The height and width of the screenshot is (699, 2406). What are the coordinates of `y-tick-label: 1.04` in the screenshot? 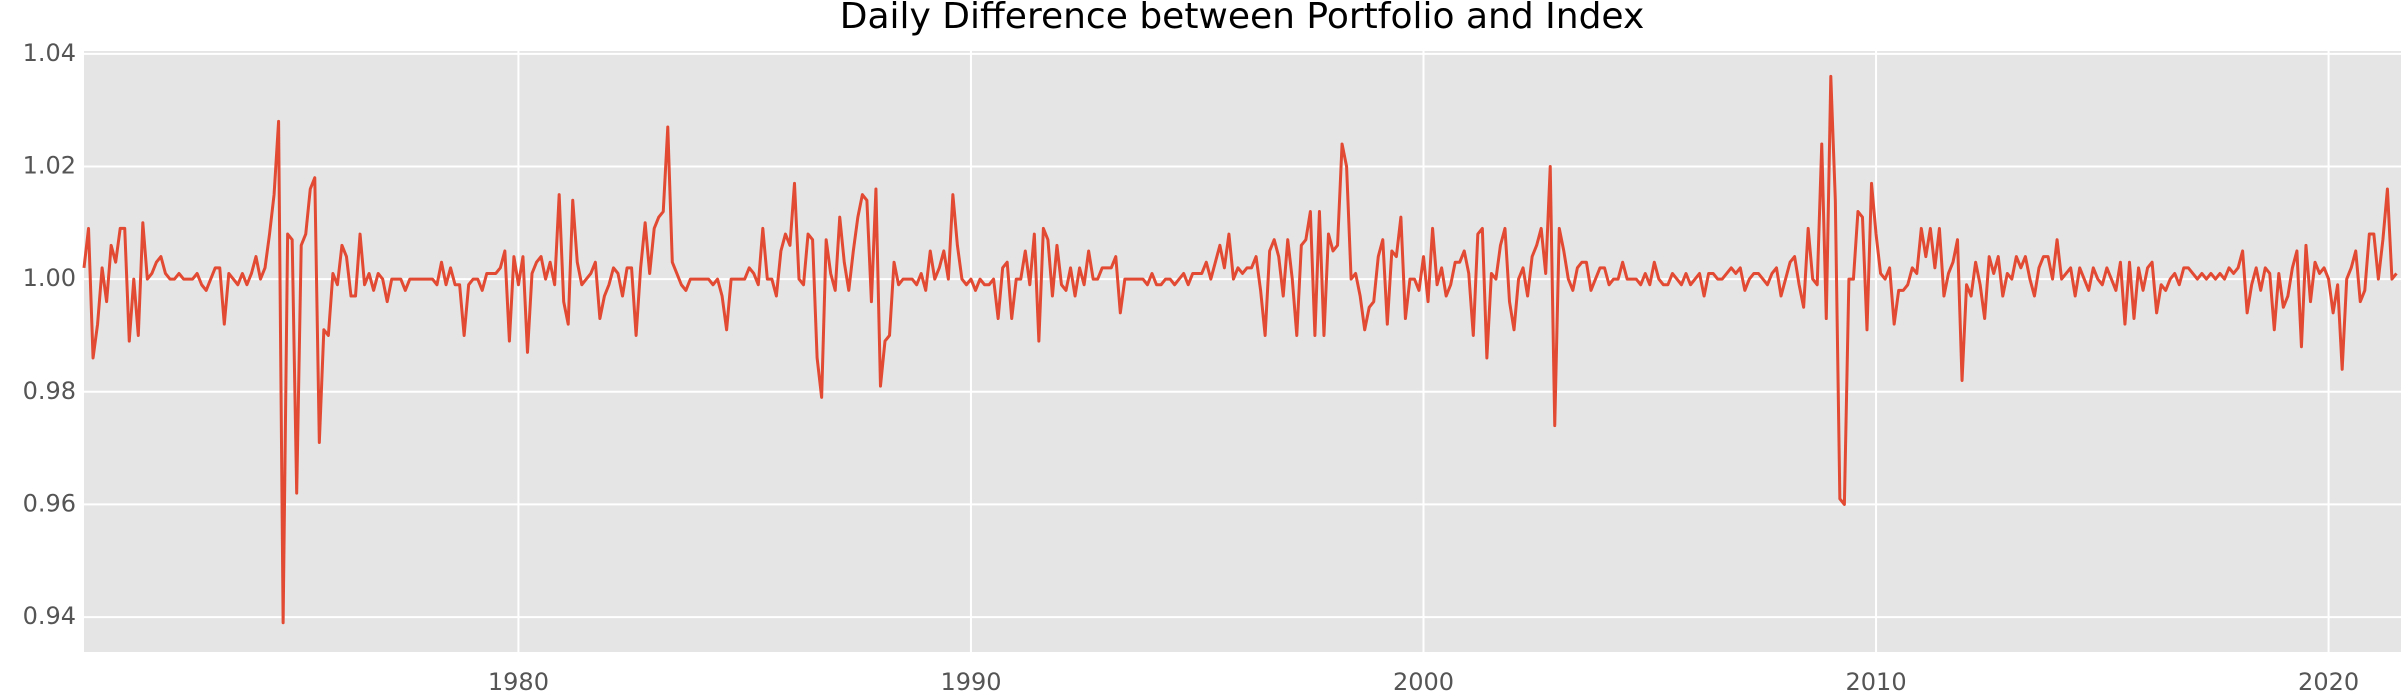 It's located at (49, 53).